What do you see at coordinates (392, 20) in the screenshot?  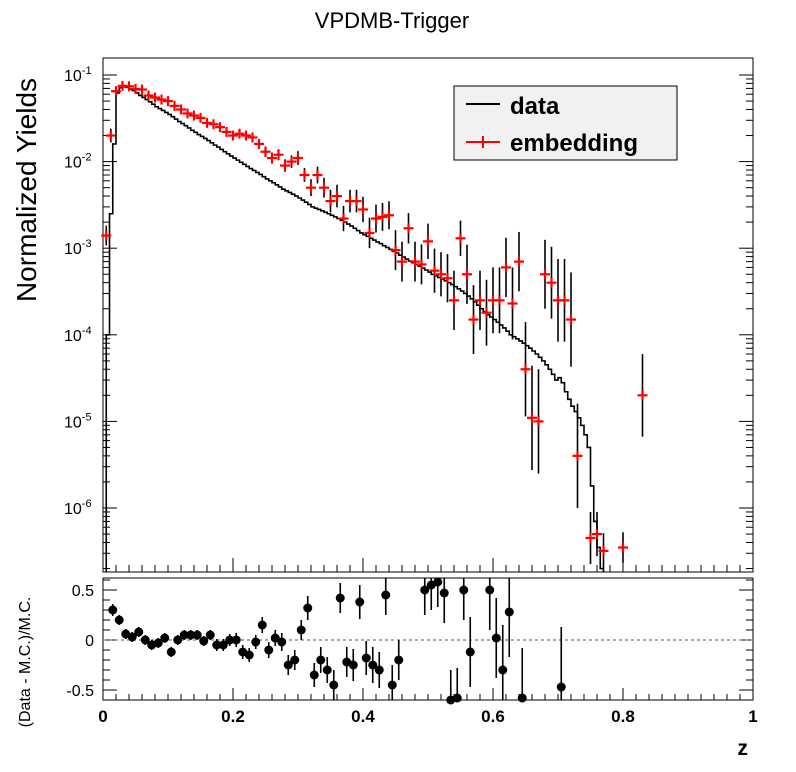 I see `chart-title: VPDMB-Trigger` at bounding box center [392, 20].